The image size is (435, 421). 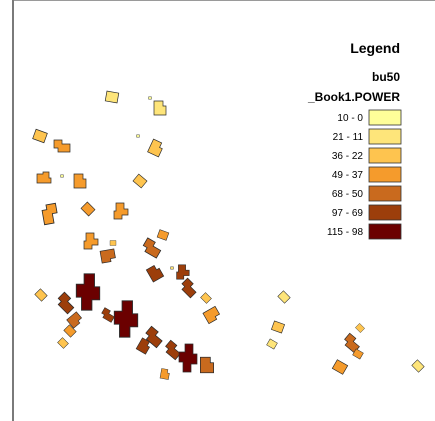 I want to click on map-border-top, so click(x=223, y=0).